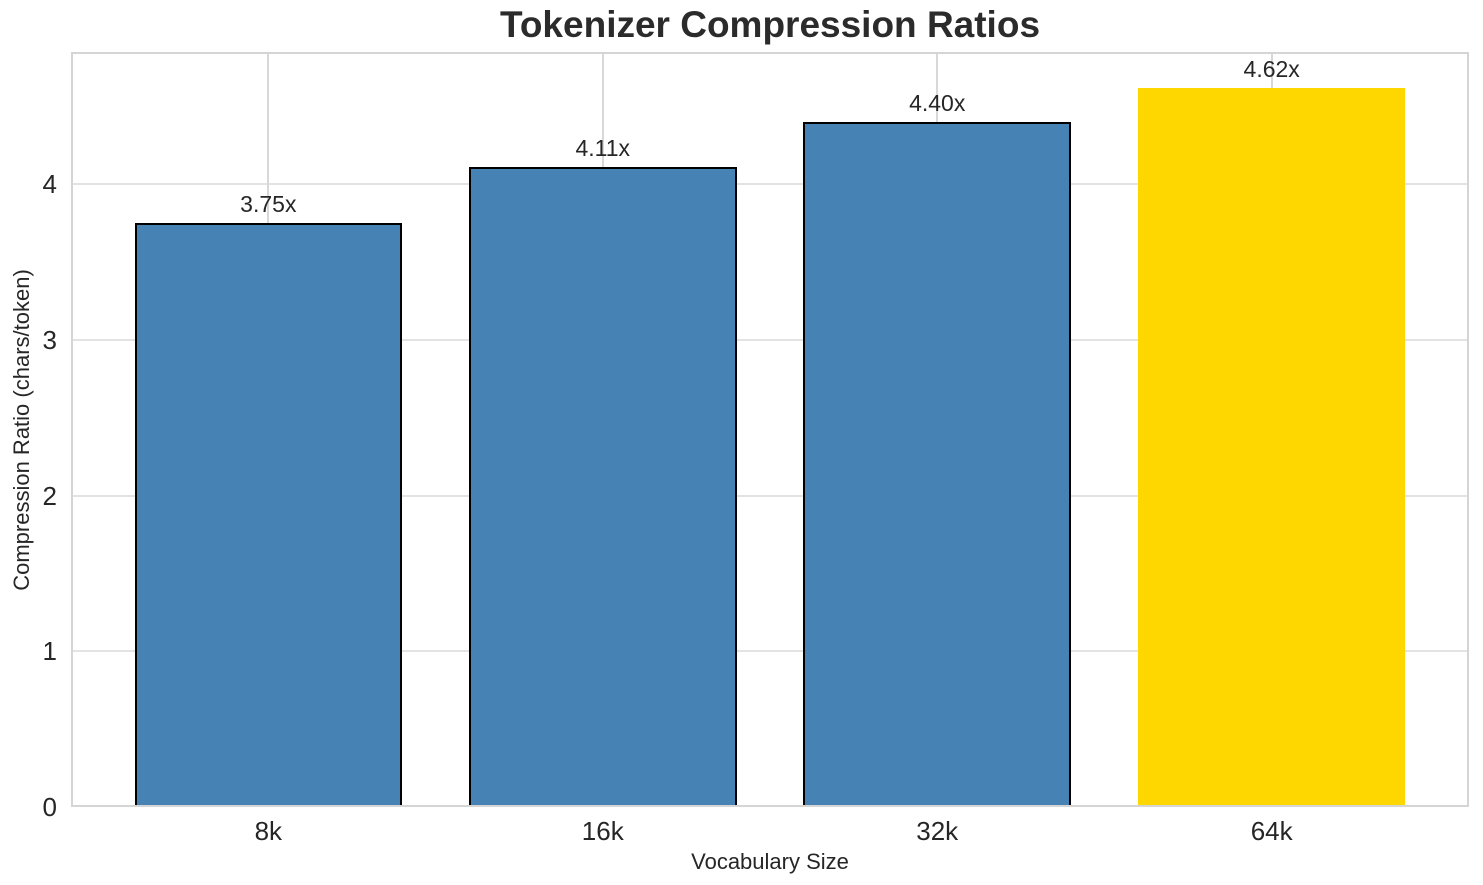 The image size is (1483, 885). What do you see at coordinates (937, 103) in the screenshot?
I see `bar-value-label: 4.40x` at bounding box center [937, 103].